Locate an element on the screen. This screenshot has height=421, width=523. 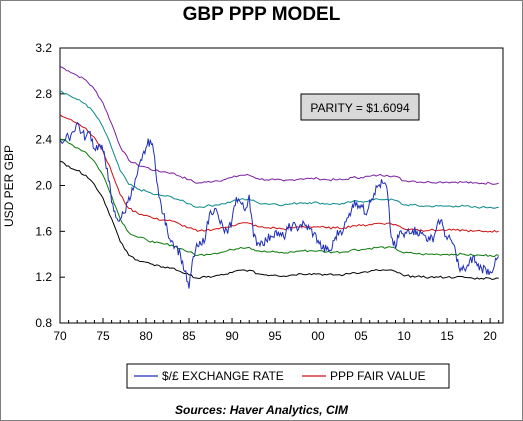
x-tick-label: 95 is located at coordinates (275, 336).